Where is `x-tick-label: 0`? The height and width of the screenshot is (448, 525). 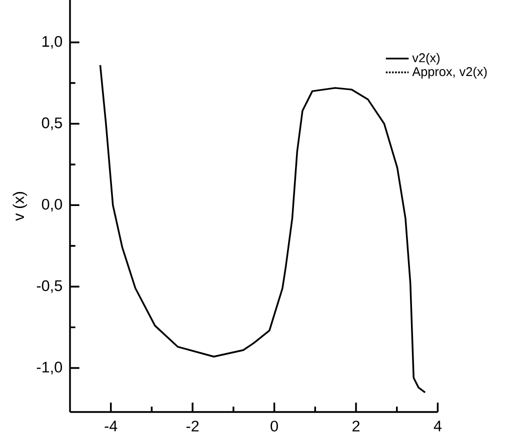
x-tick-label: 0 is located at coordinates (274, 426).